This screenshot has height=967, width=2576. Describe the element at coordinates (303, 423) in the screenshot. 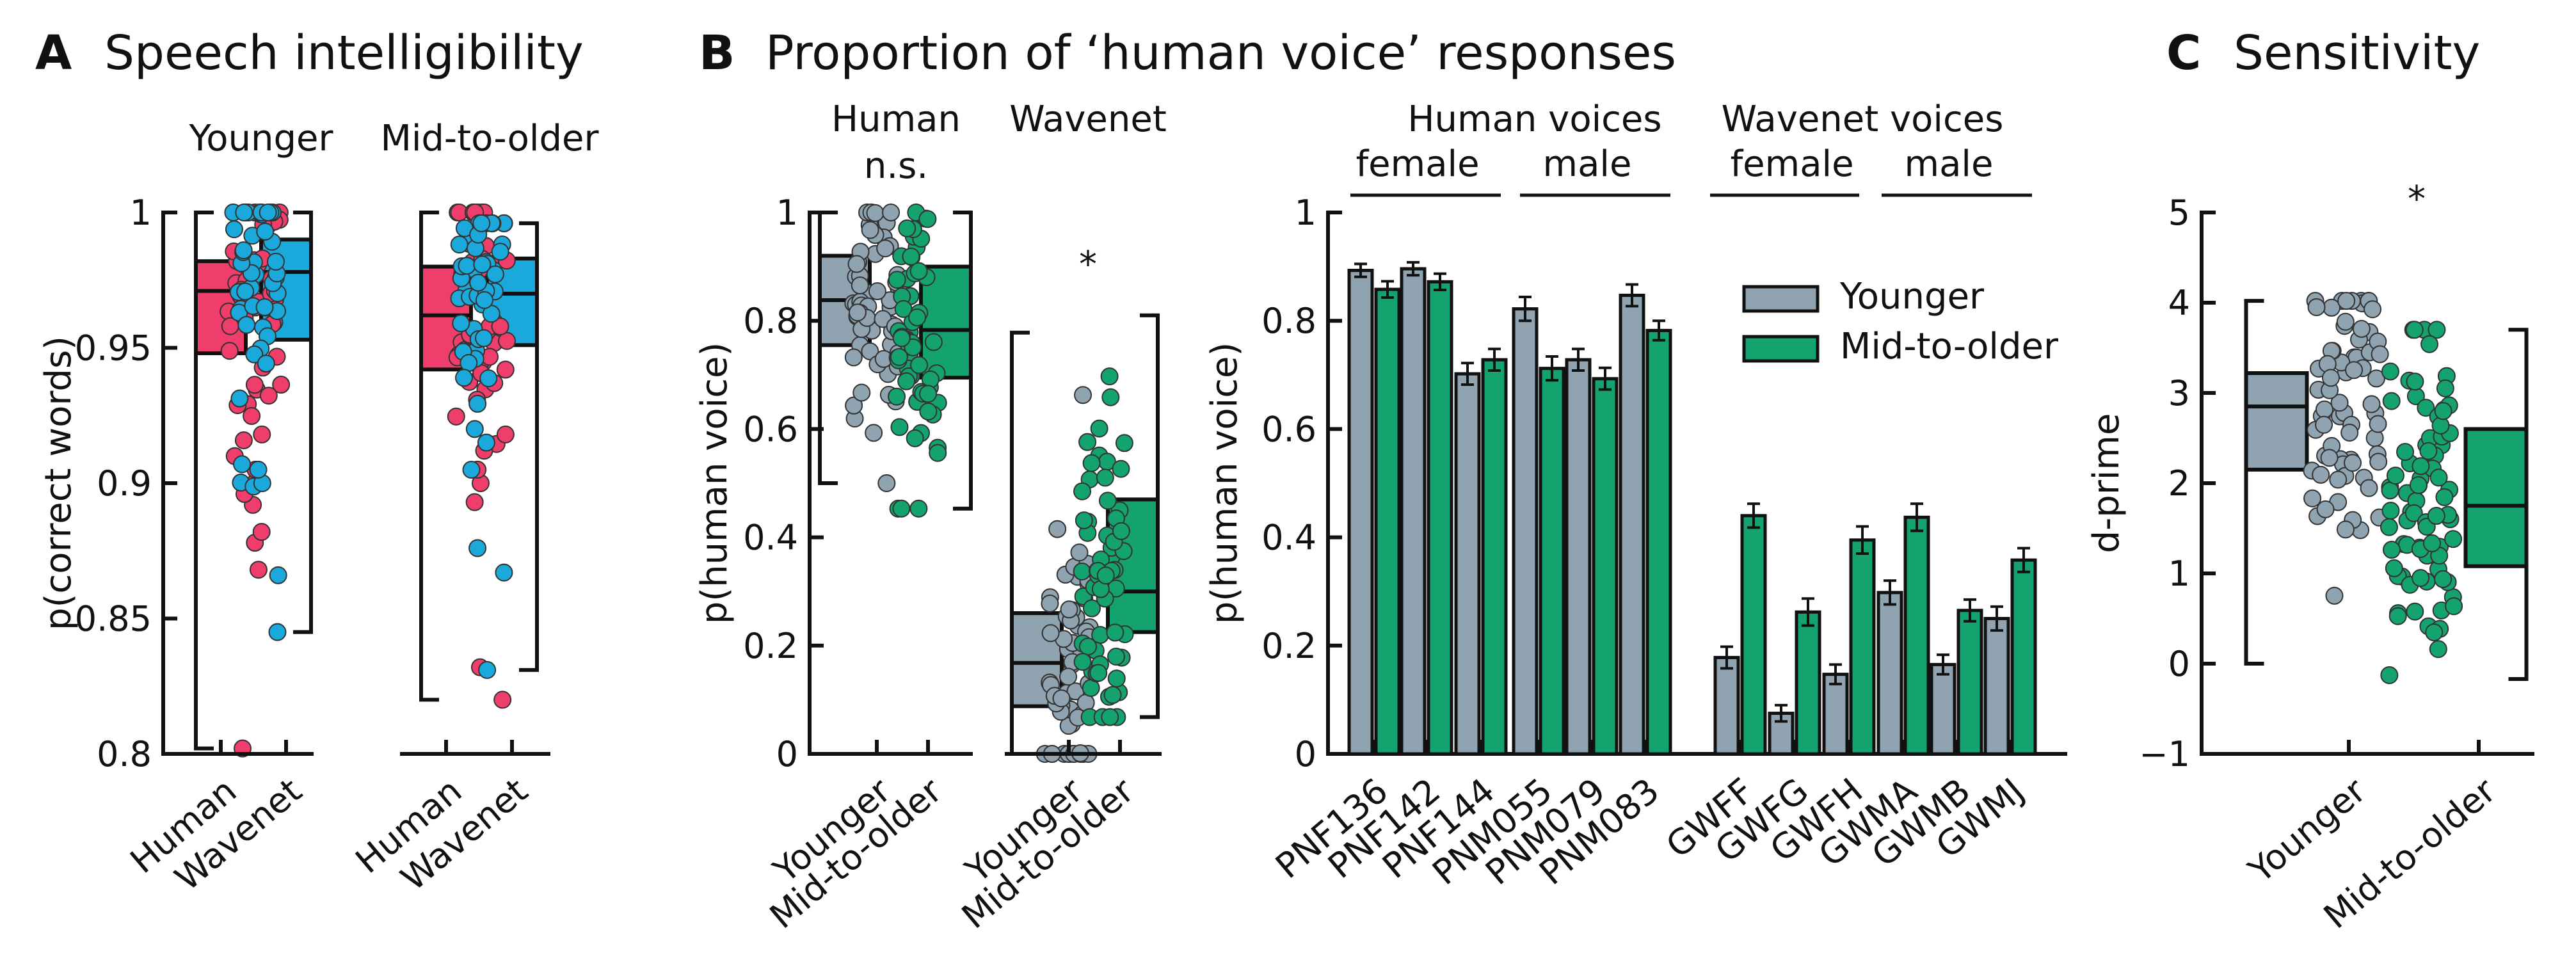

I see `panel-a-wavenet-whisker` at that location.